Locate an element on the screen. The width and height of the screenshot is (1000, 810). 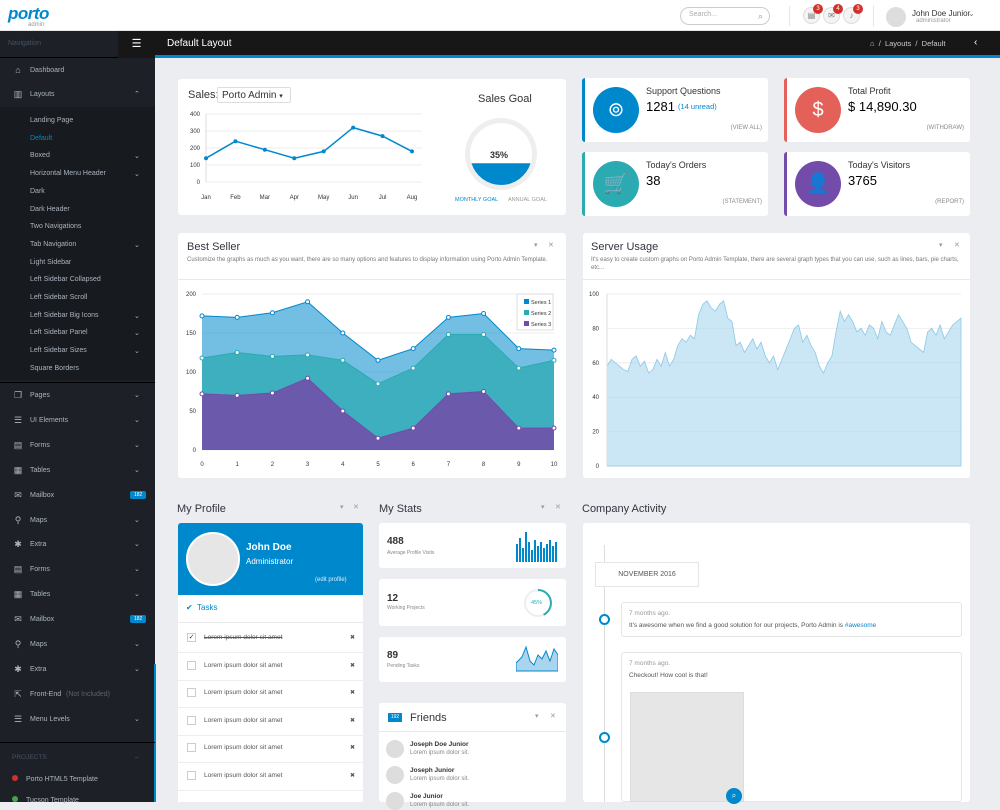
page-title: Default Layout is located at coordinates (199, 43).